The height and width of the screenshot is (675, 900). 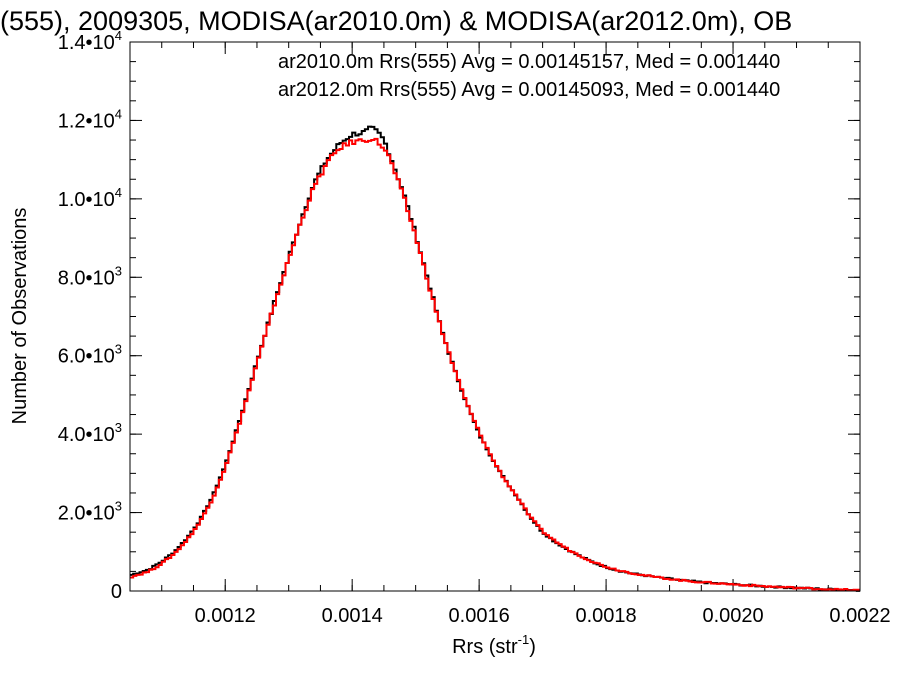 What do you see at coordinates (225, 616) in the screenshot?
I see `x-tick-label: 0.0012` at bounding box center [225, 616].